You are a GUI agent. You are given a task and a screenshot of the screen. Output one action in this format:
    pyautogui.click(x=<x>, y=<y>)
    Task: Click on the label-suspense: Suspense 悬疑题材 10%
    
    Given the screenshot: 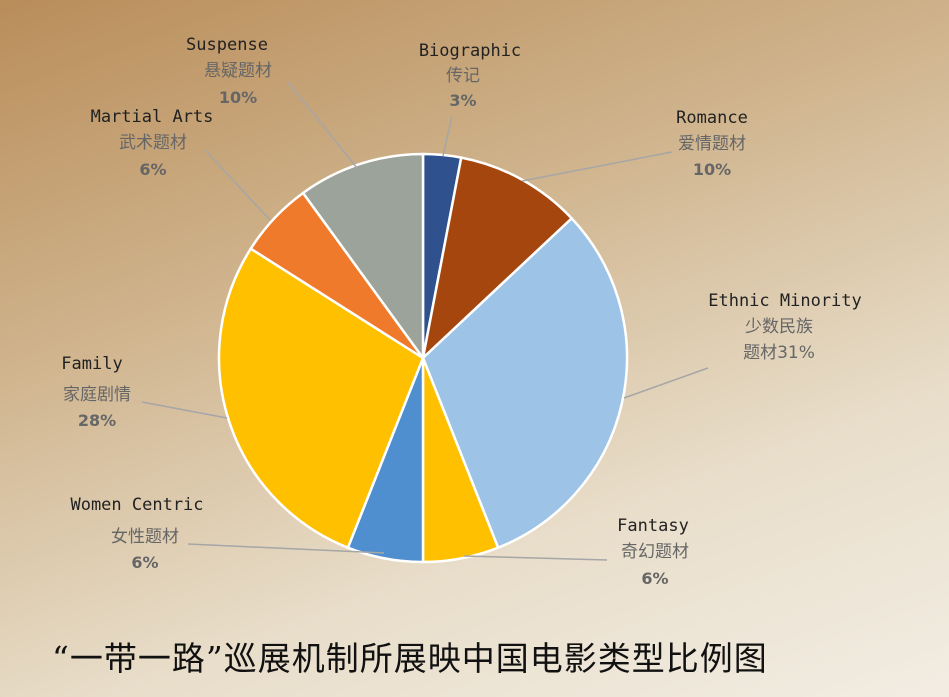 What is the action you would take?
    pyautogui.click(x=229, y=71)
    